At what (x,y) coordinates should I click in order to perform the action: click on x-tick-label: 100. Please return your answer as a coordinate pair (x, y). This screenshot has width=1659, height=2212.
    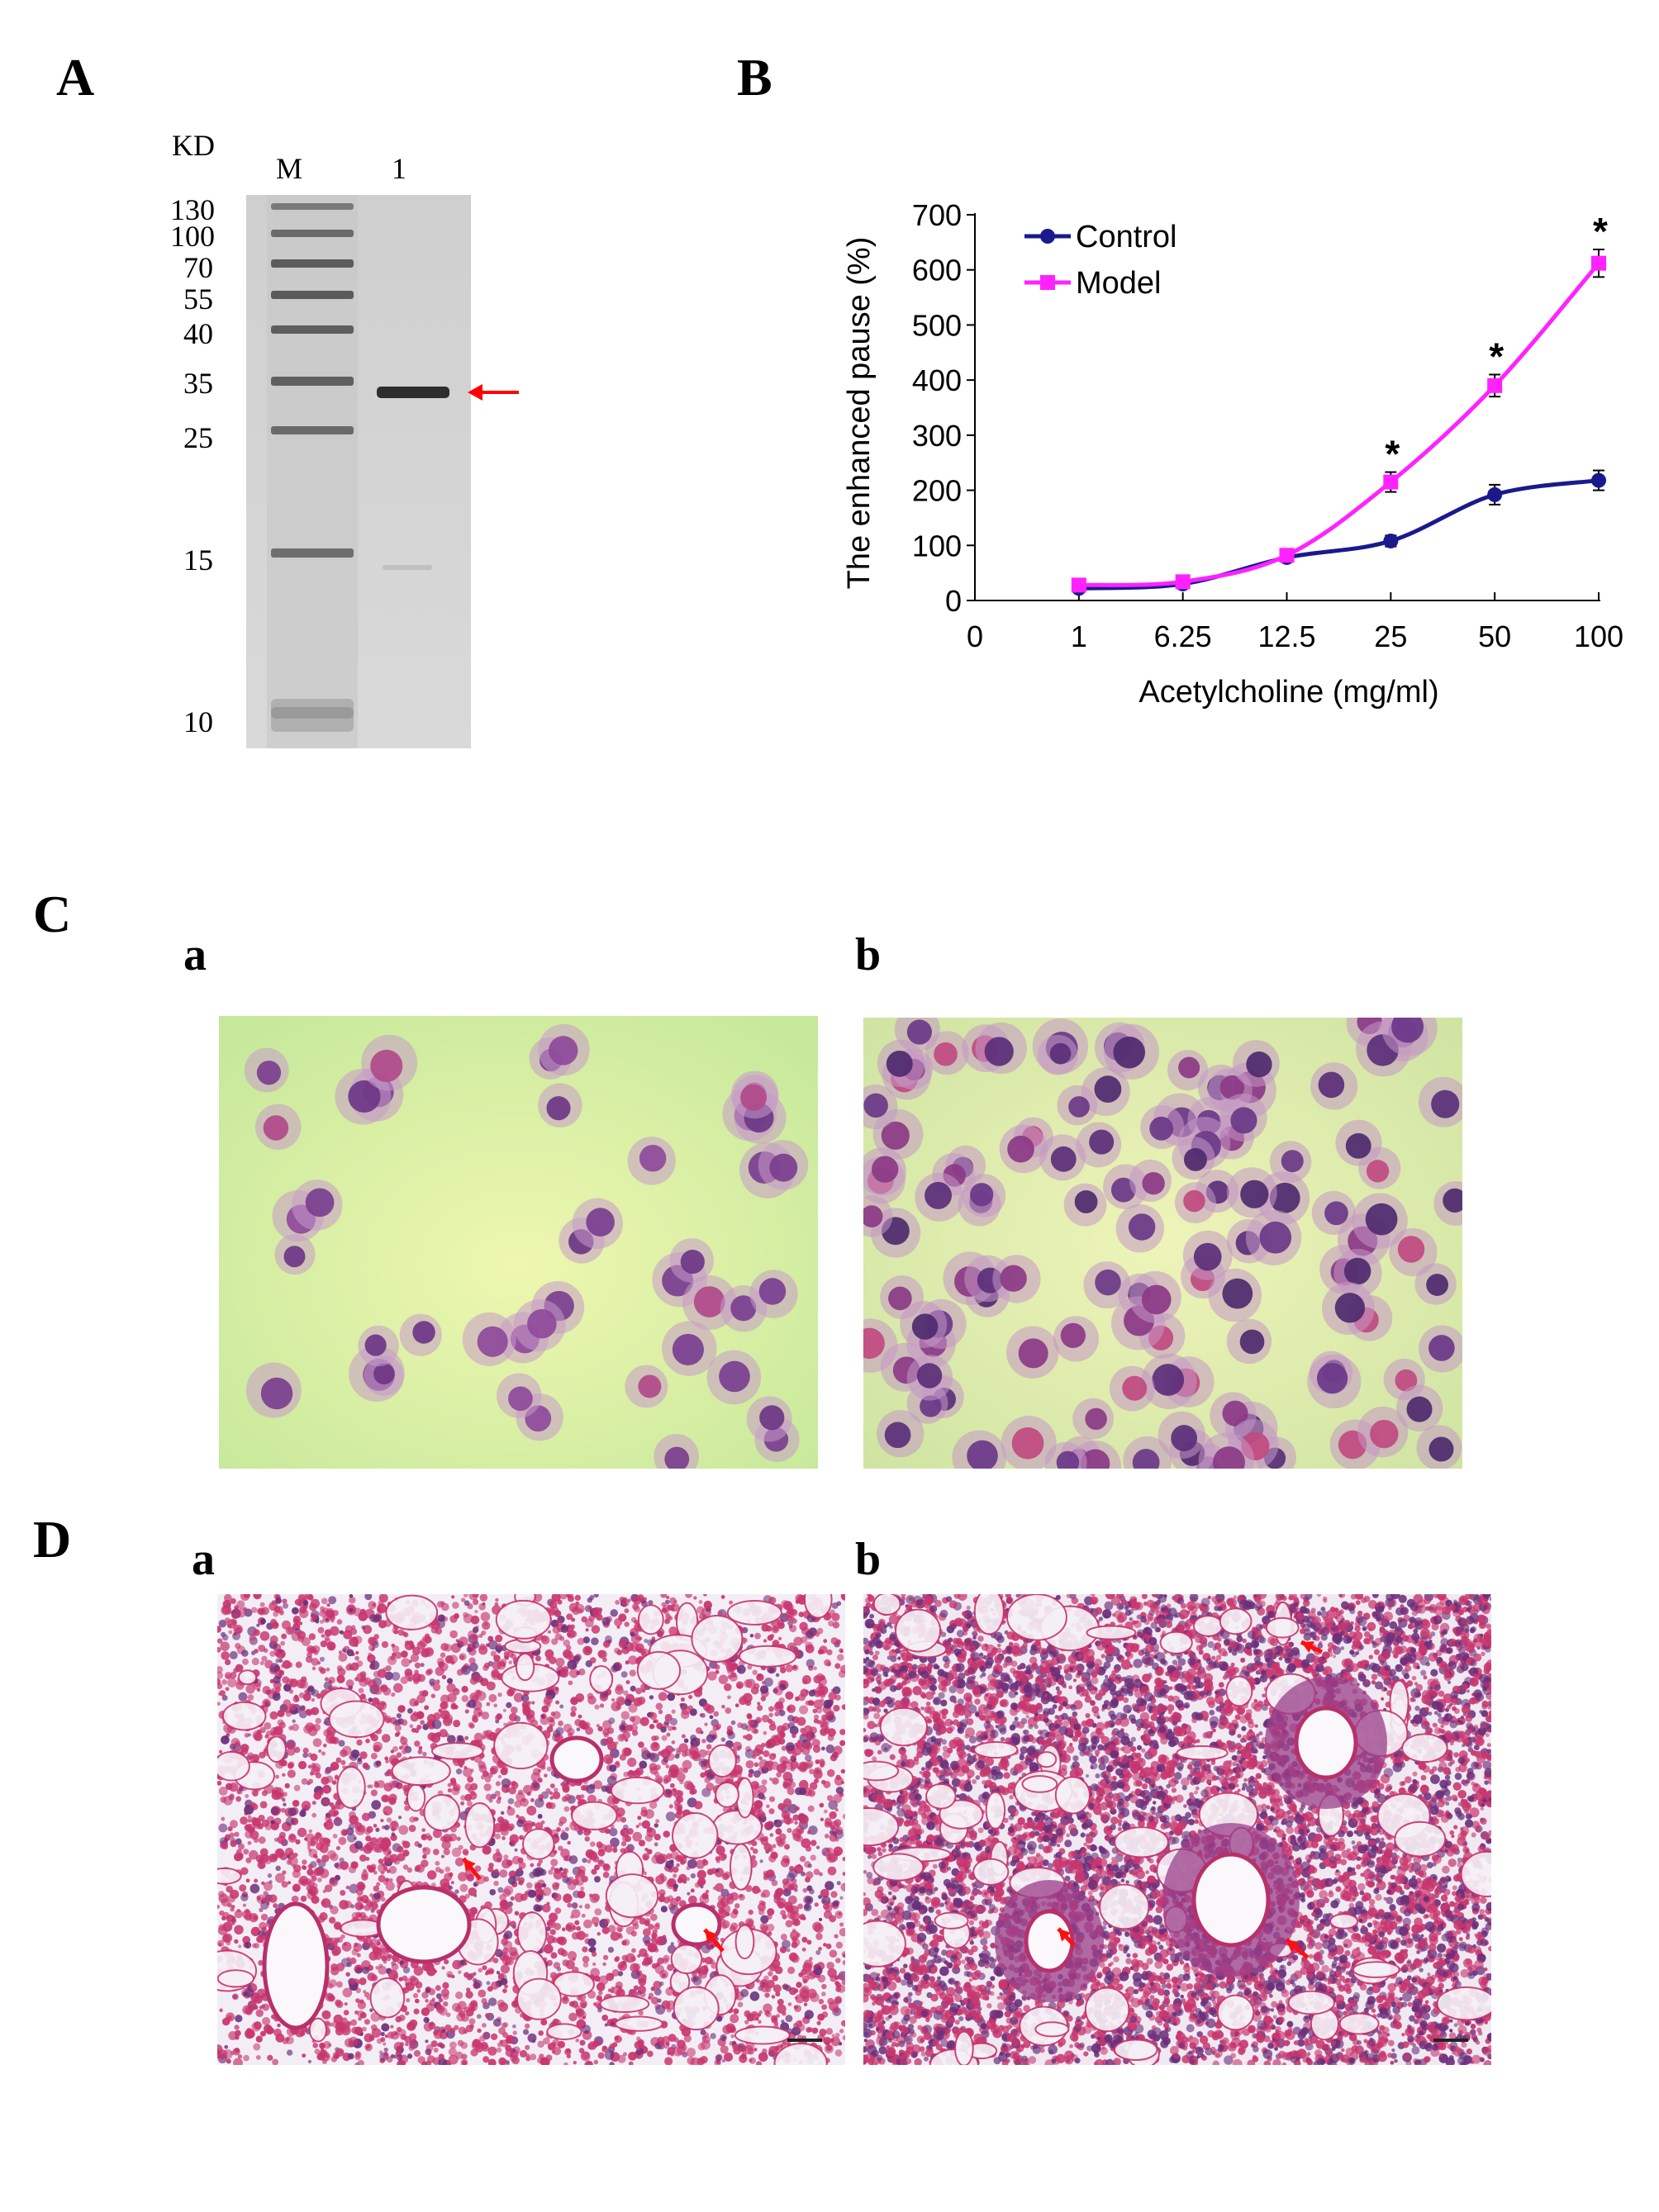
    Looking at the image, I should click on (1598, 636).